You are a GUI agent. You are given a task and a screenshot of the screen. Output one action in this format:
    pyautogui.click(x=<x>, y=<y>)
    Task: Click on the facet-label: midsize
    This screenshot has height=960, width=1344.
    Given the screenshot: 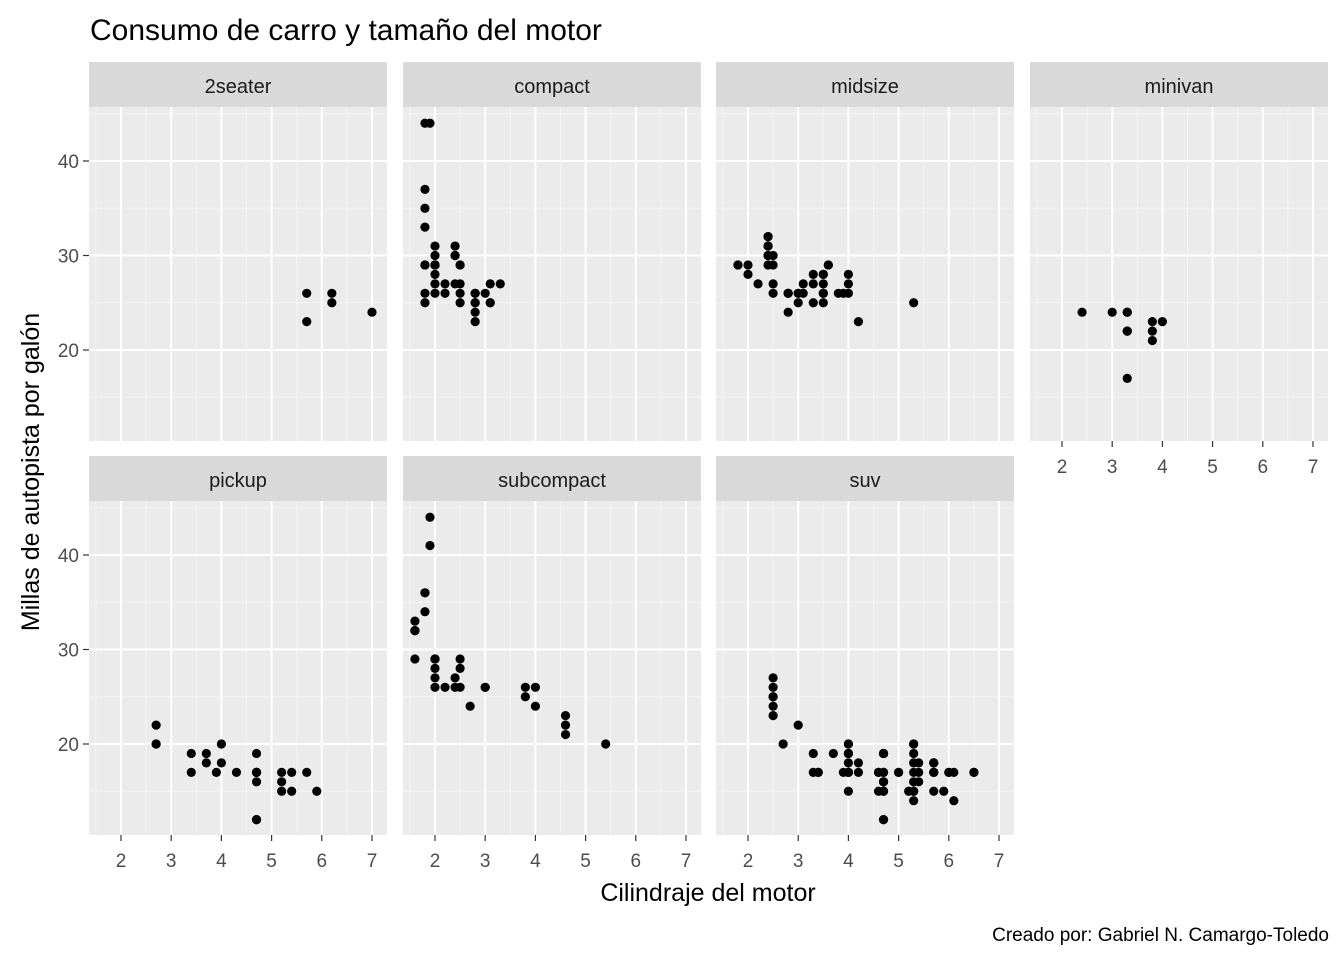 What is the action you would take?
    pyautogui.click(x=865, y=87)
    